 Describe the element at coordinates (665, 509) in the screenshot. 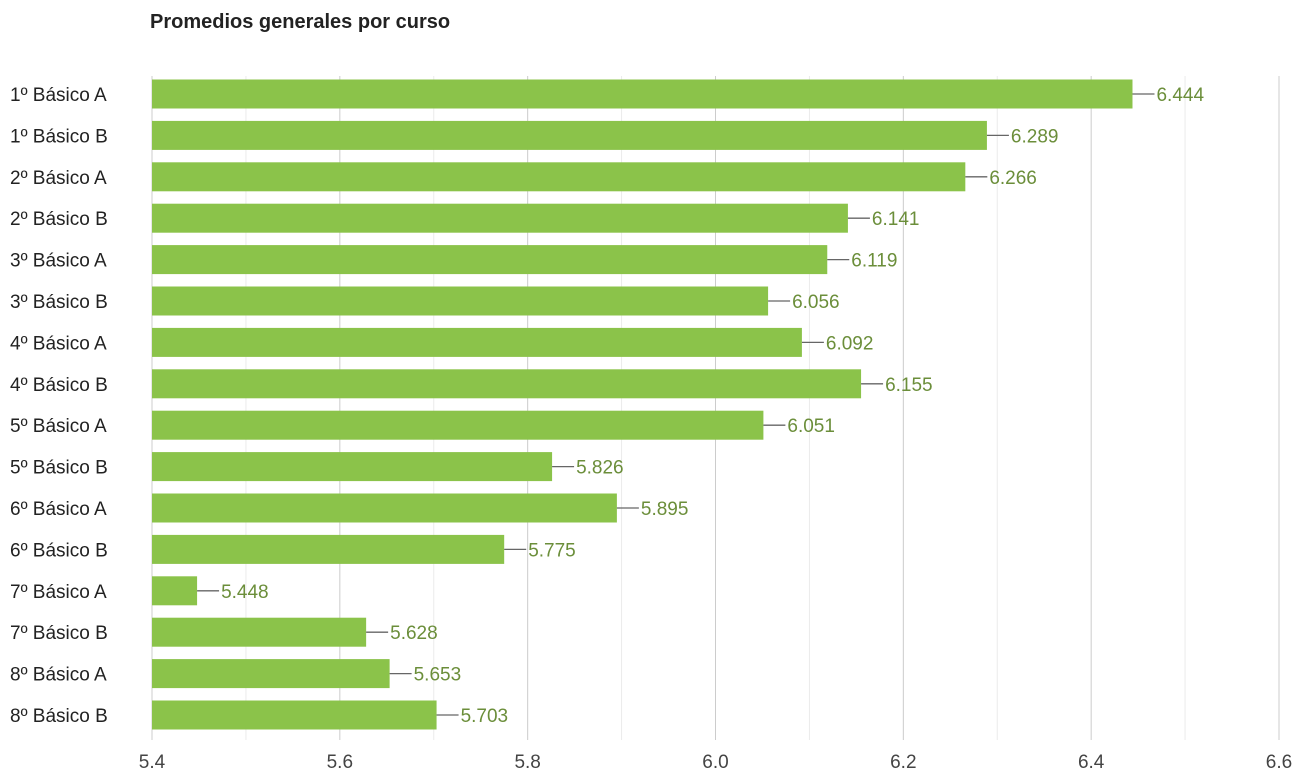

I see `value-label: 5.895` at that location.